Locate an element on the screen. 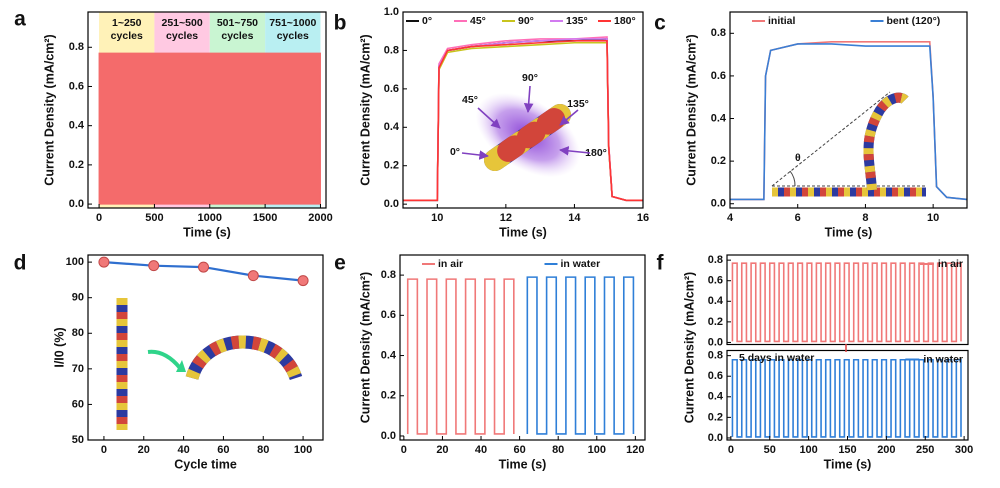 This screenshot has height=488, width=1000. arrows-b is located at coordinates (526, 122).